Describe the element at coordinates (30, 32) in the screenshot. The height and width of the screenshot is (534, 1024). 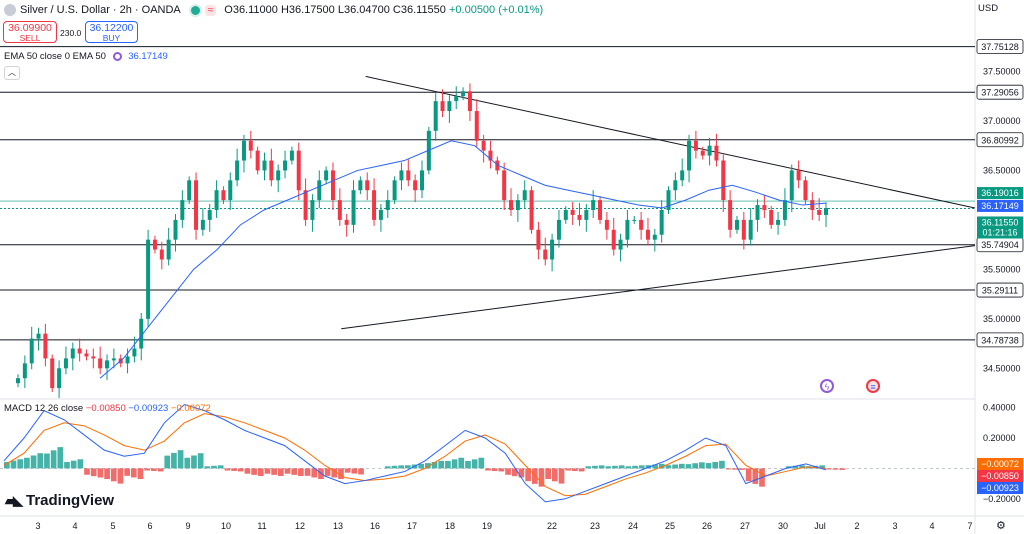
I see `sell-button: 36.09900 SELL` at that location.